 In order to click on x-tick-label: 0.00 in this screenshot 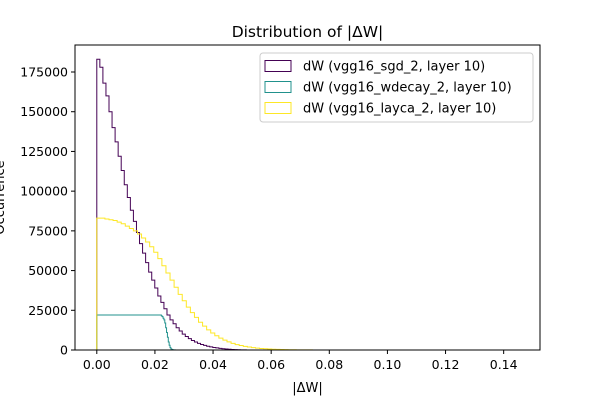, I will do `click(97, 364)`.